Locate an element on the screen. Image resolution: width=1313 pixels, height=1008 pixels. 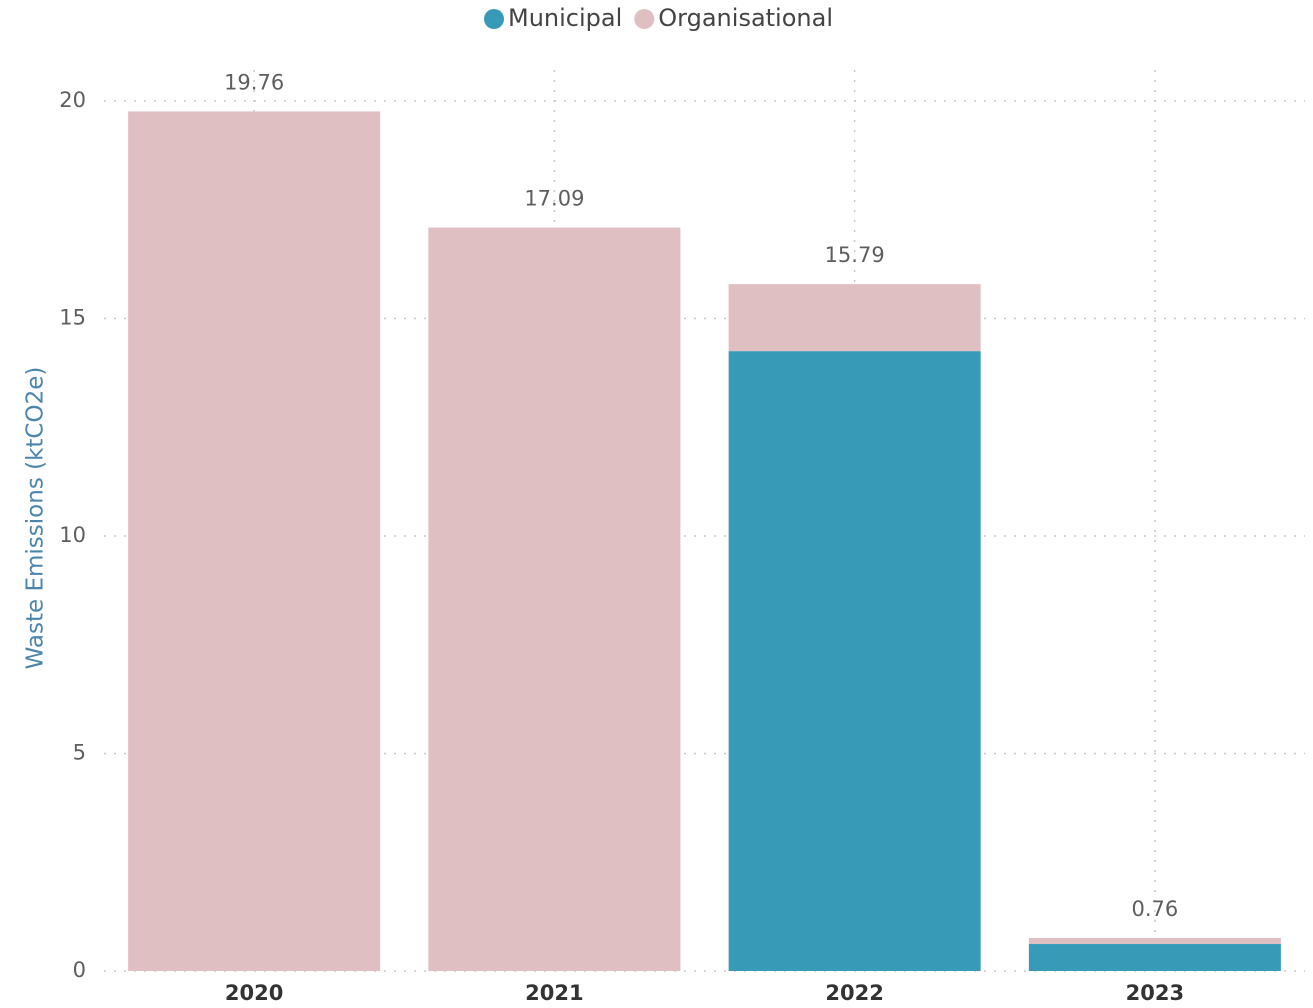
x-tick-label: 2023 is located at coordinates (1155, 993).